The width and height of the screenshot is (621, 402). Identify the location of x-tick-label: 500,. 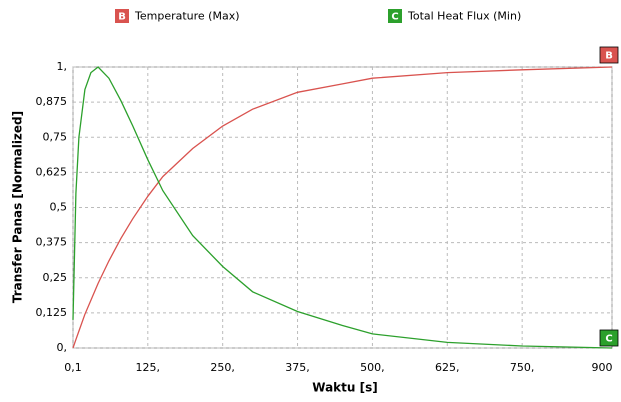
(372, 367).